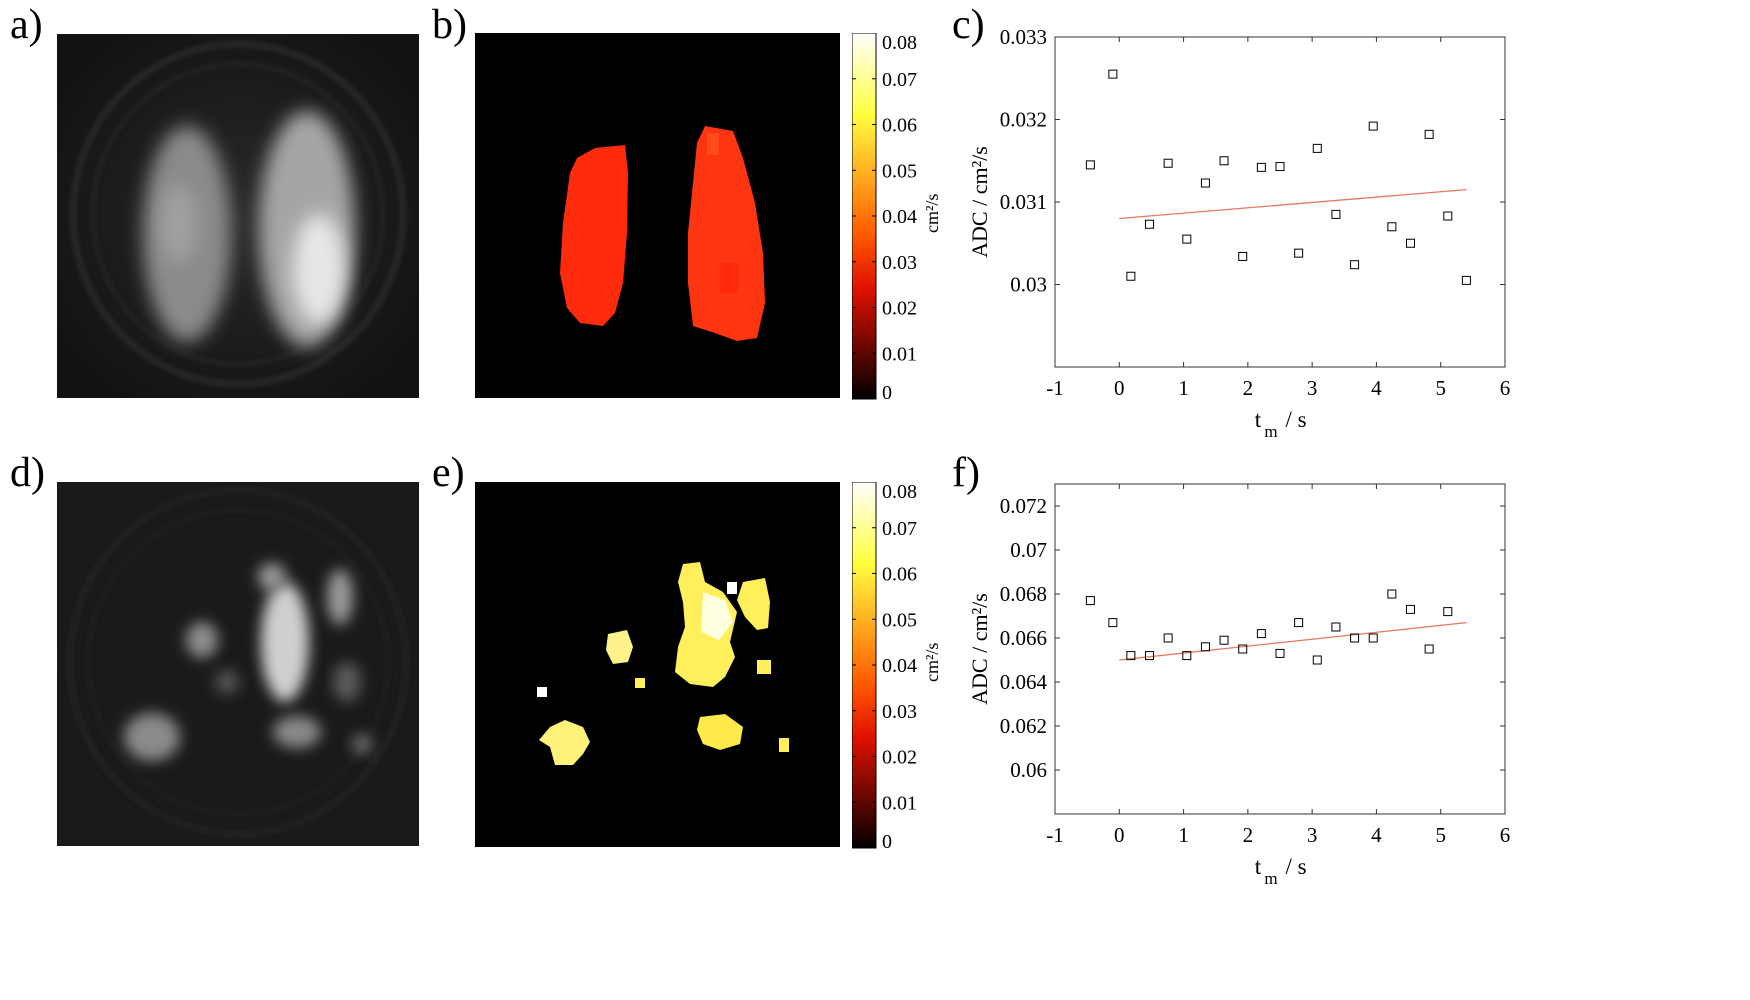 This screenshot has width=1750, height=1000. I want to click on chart-f-xtick-label: 1, so click(1183, 835).